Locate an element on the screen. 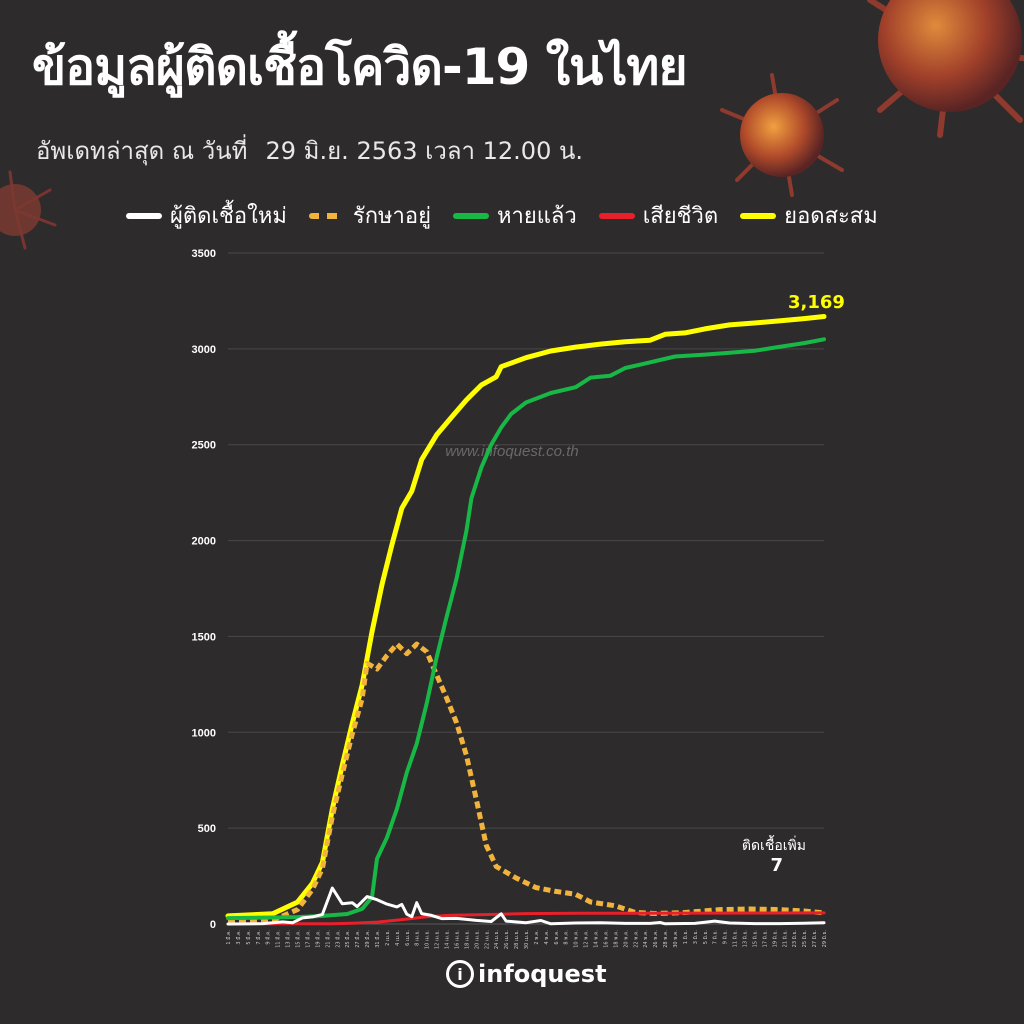  logo-text: infoquest is located at coordinates (542, 974).